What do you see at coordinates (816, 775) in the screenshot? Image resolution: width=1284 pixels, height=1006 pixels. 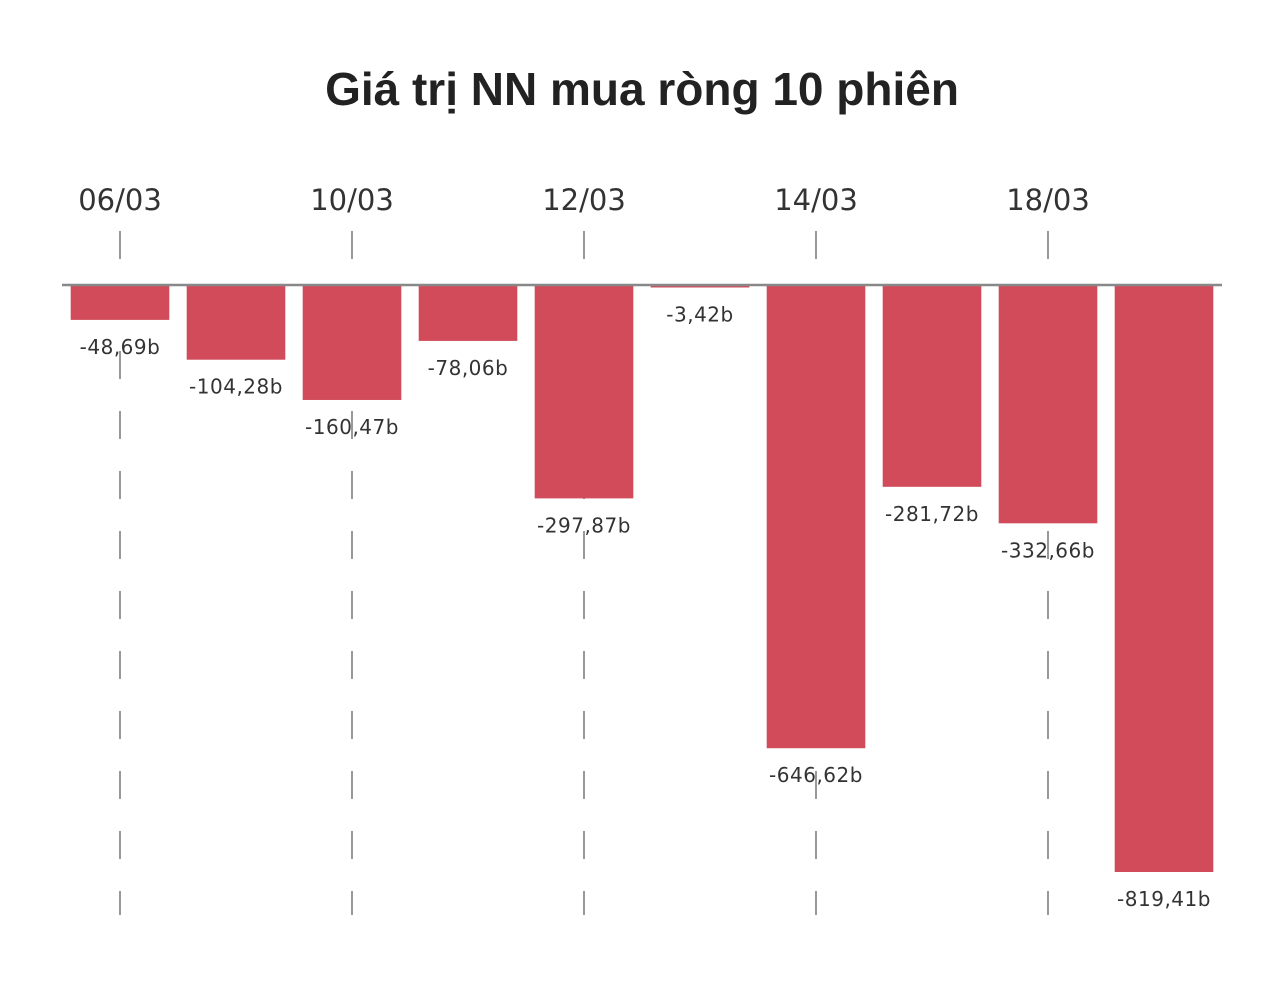 I see `data-label: -646,62b` at bounding box center [816, 775].